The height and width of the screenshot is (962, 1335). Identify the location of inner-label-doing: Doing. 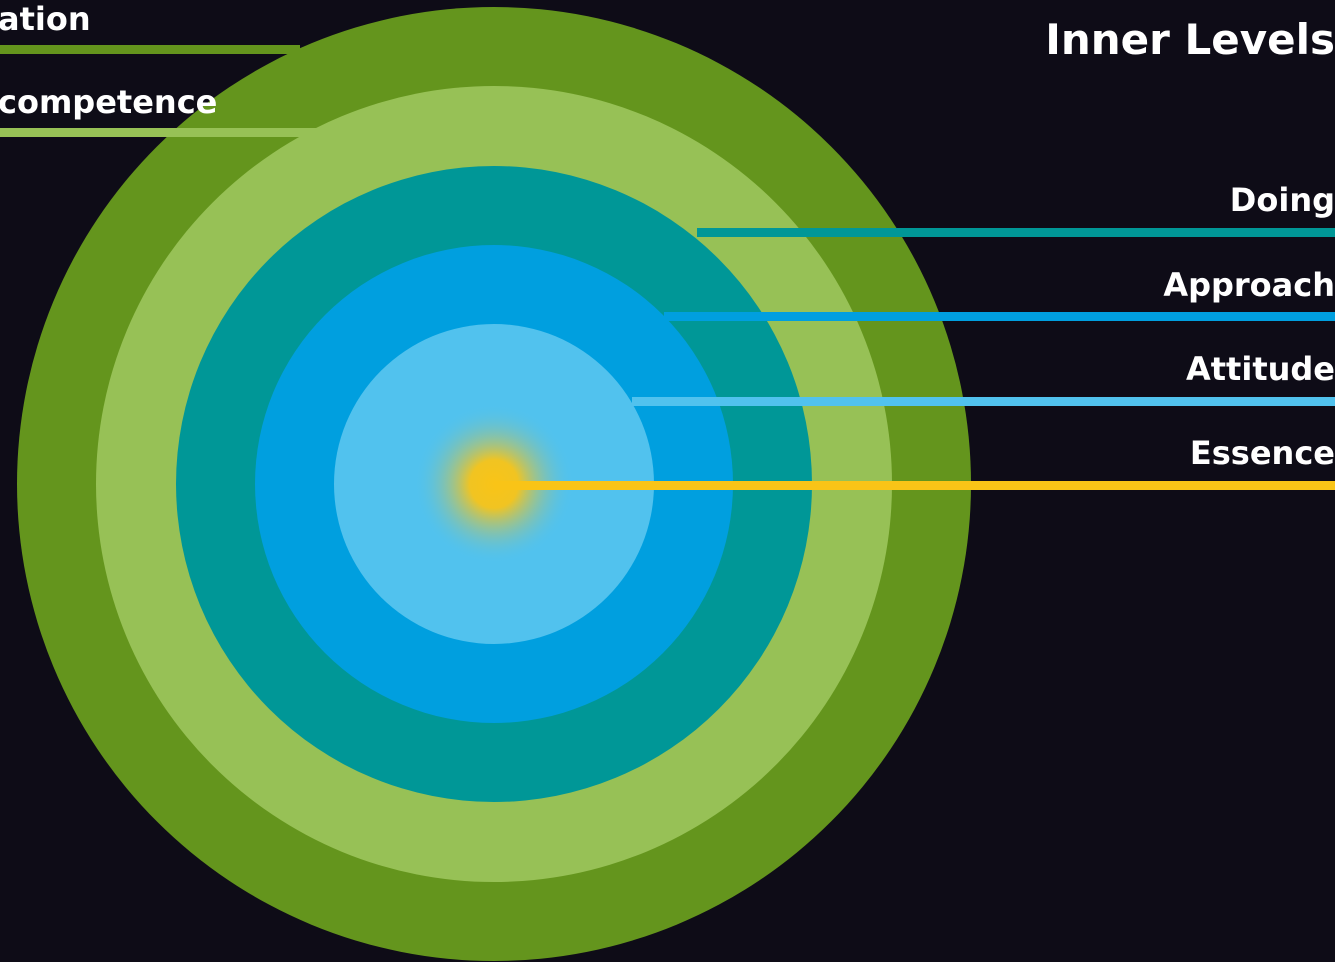
(1282, 200).